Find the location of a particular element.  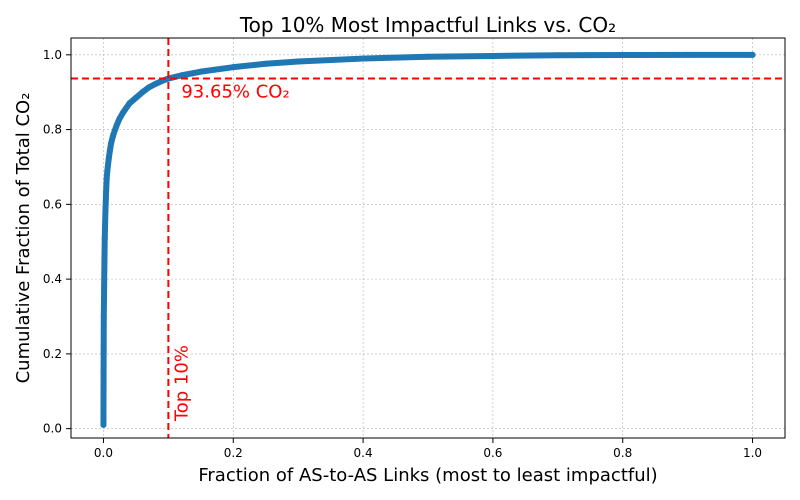

y-tick-label: 0.4 is located at coordinates (52, 279).